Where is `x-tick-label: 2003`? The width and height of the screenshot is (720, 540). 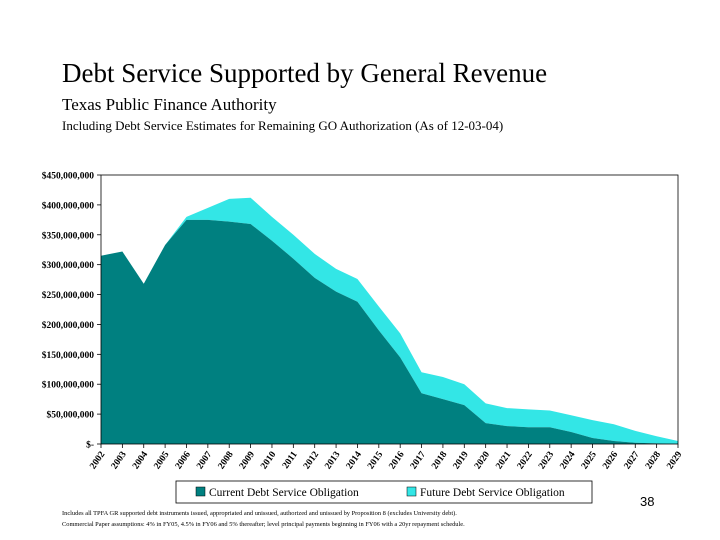
x-tick-label: 2003 is located at coordinates (119, 461).